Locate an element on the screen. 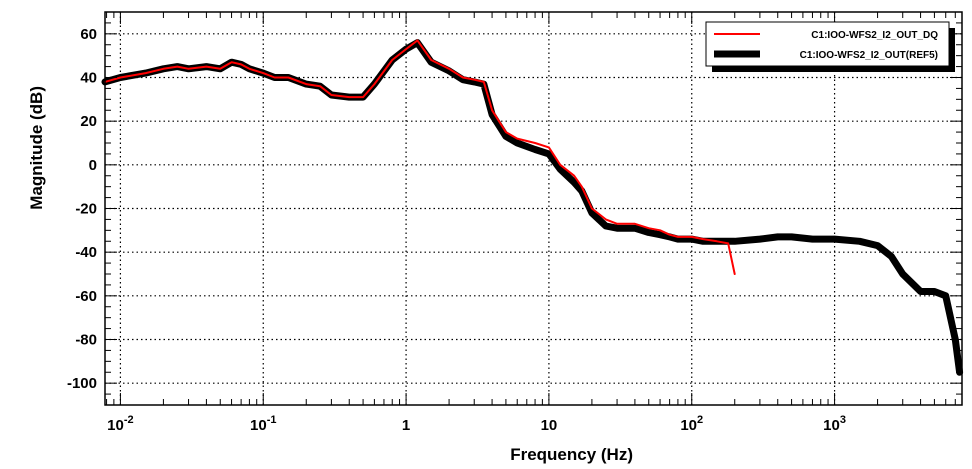 This screenshot has width=972, height=469. y-tick-label: 40 is located at coordinates (88, 78).